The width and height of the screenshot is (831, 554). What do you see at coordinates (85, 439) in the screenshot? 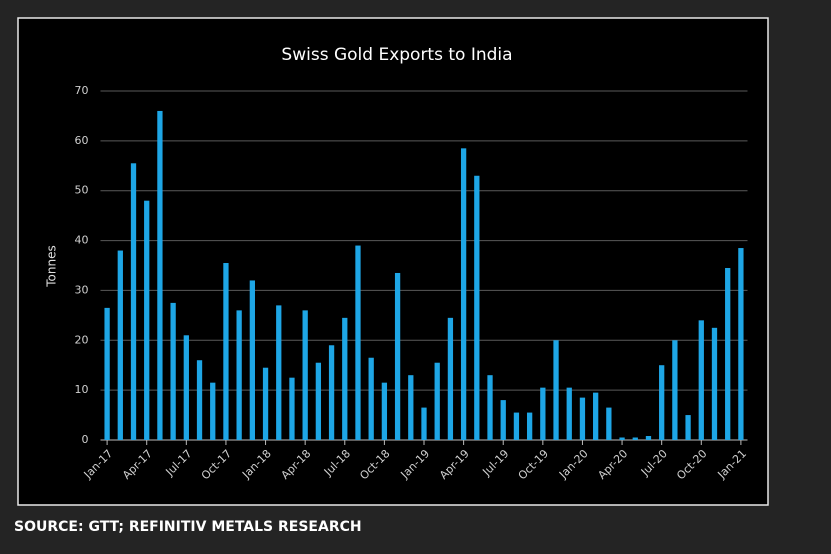
I see `y-tick-label: 0` at bounding box center [85, 439].